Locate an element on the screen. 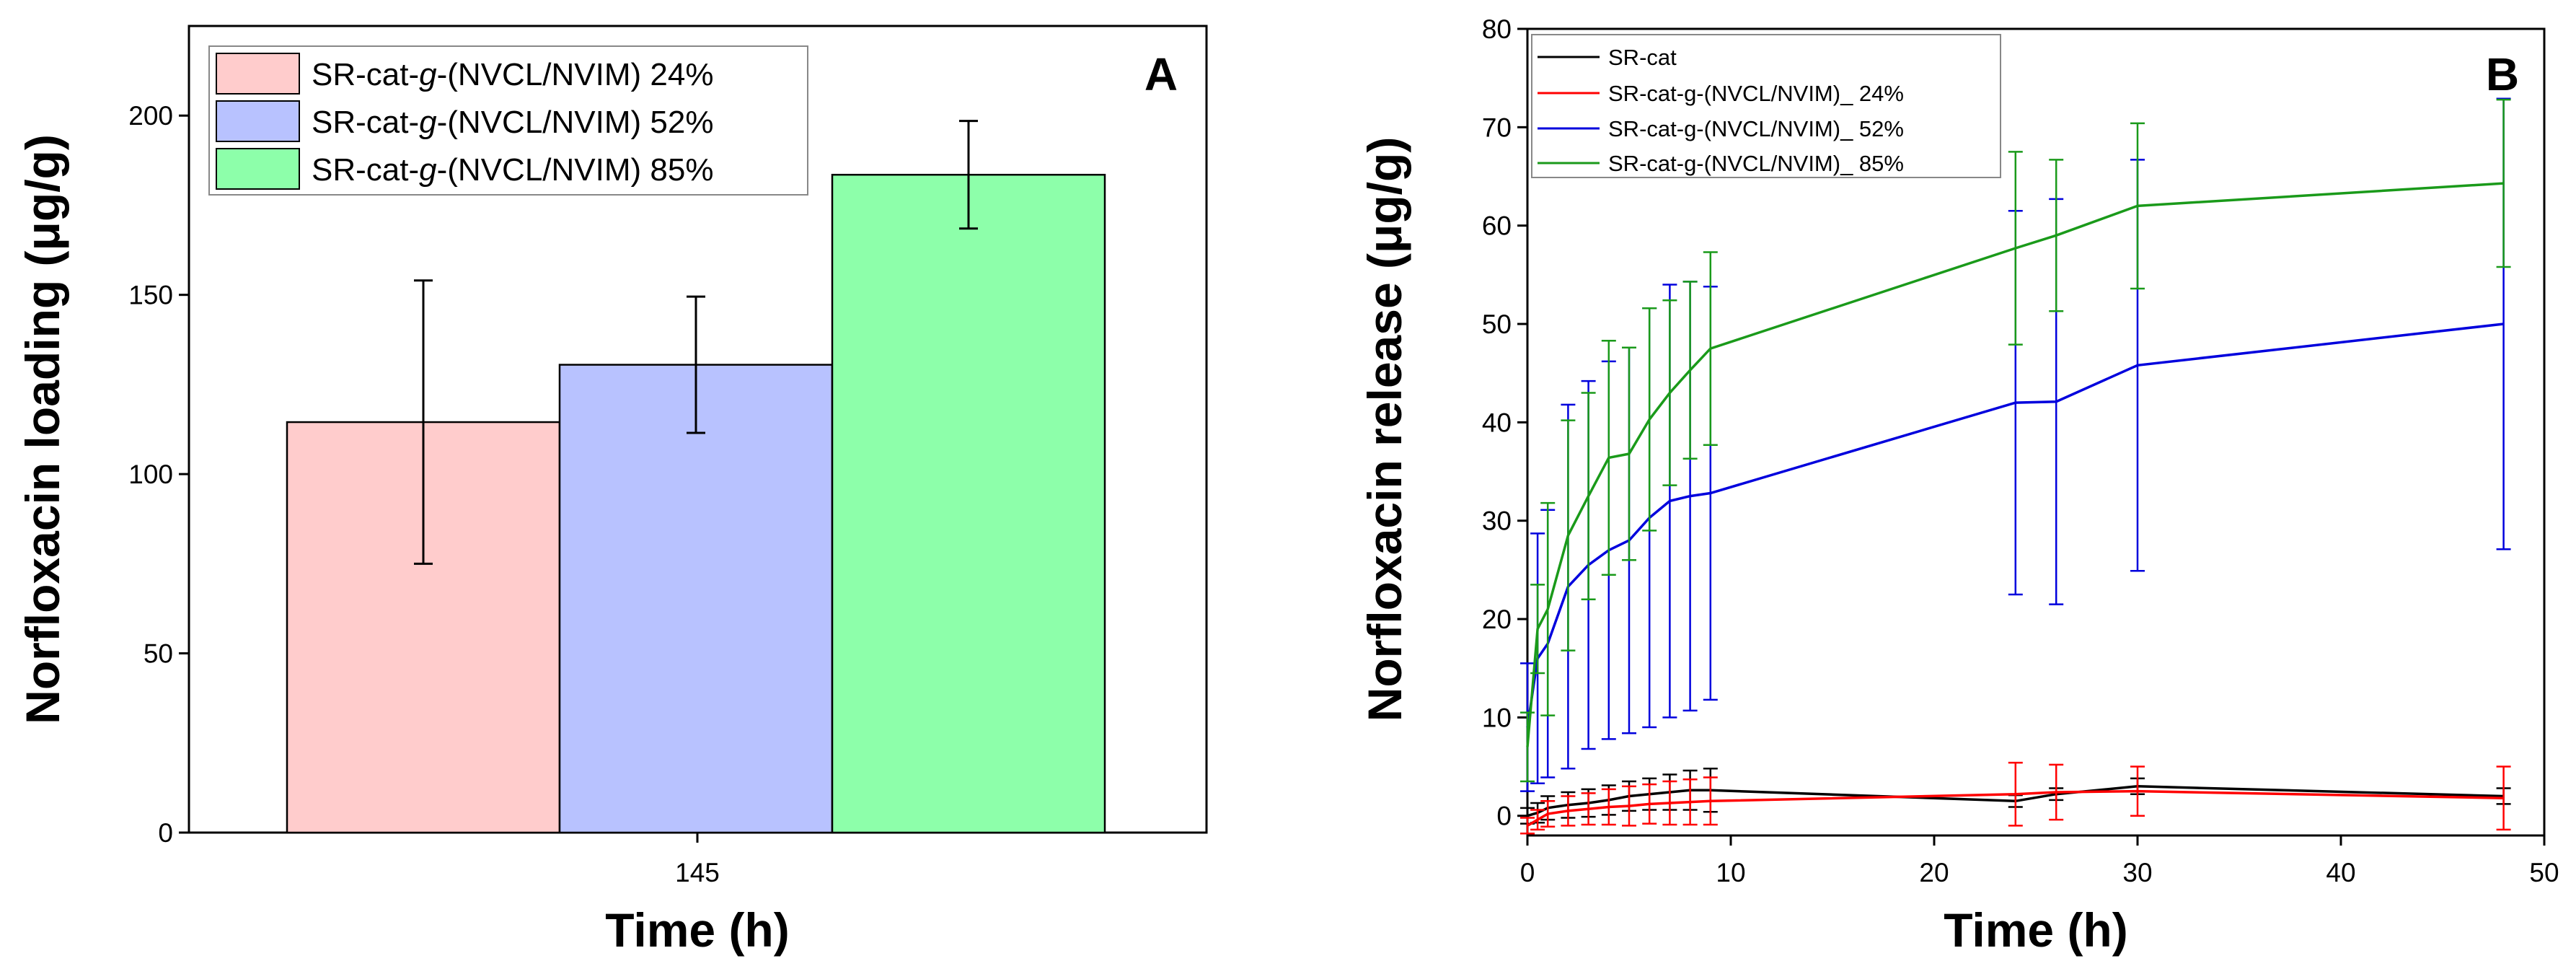 This screenshot has width=2576, height=974. panel-b-x-tick-label: 30 is located at coordinates (2137, 872).